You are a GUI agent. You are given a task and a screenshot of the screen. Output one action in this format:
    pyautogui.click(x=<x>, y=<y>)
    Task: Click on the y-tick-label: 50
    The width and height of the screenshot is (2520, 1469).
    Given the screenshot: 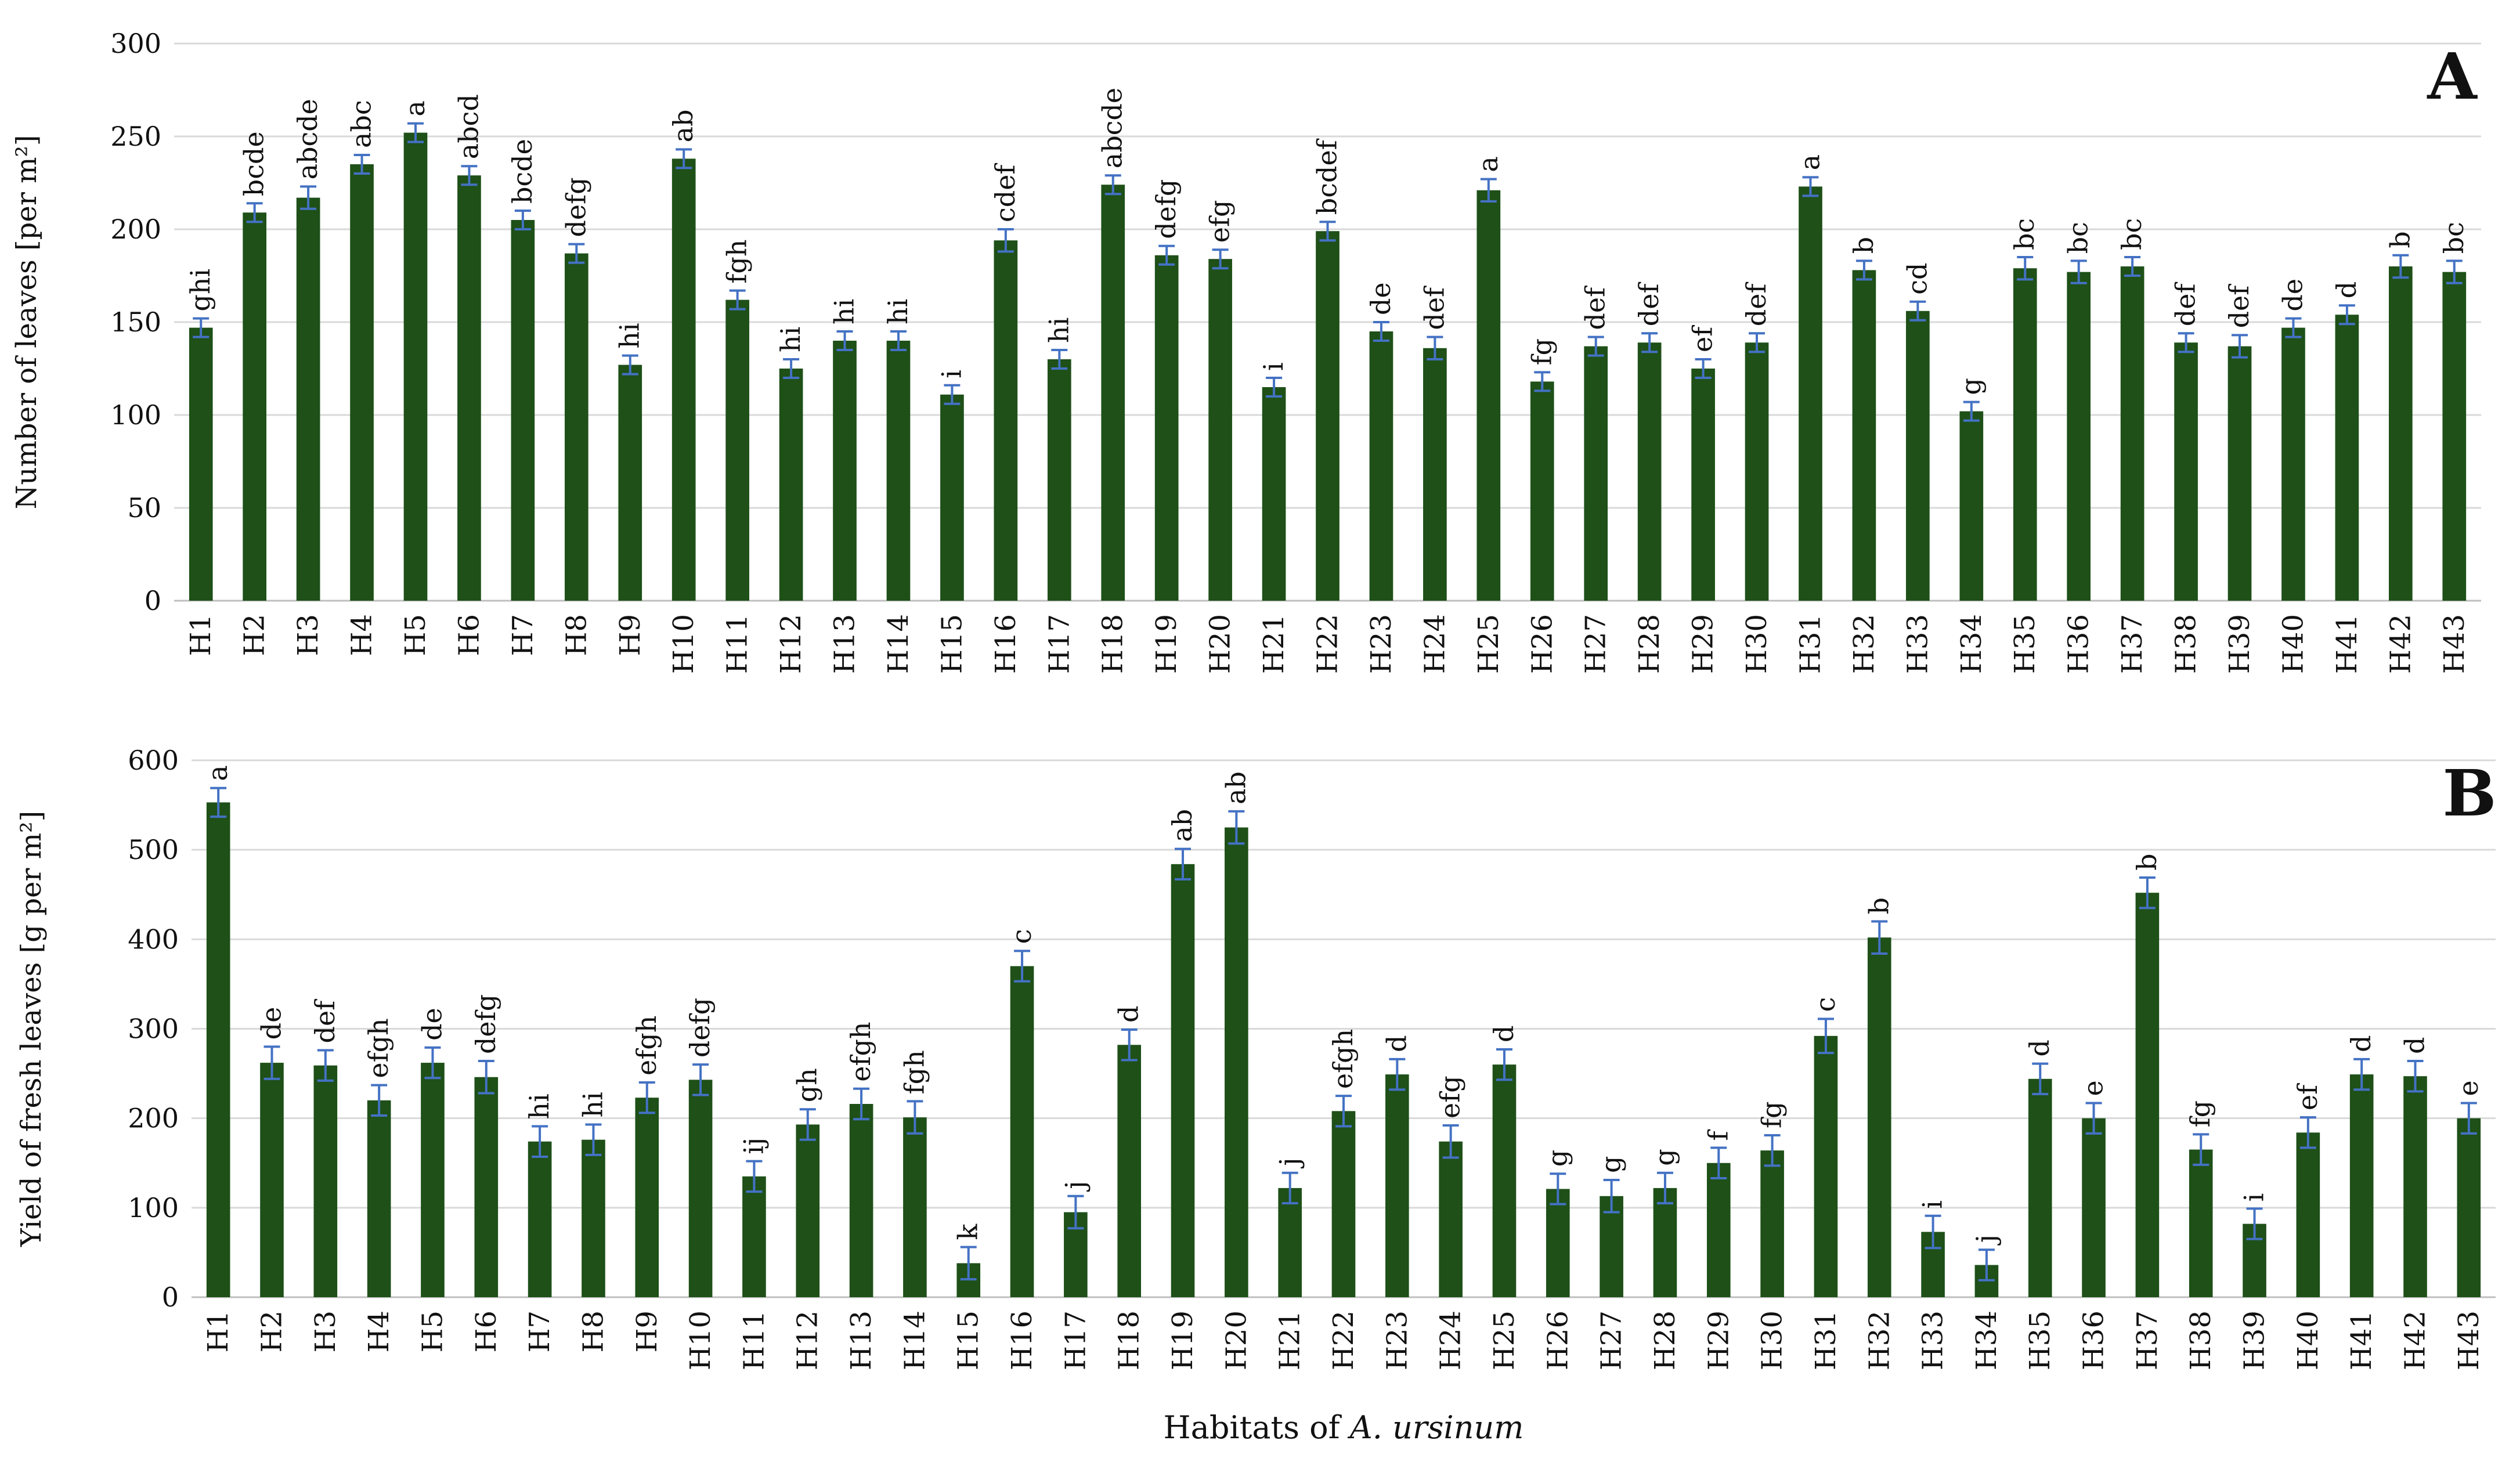 What is the action you would take?
    pyautogui.click(x=144, y=508)
    